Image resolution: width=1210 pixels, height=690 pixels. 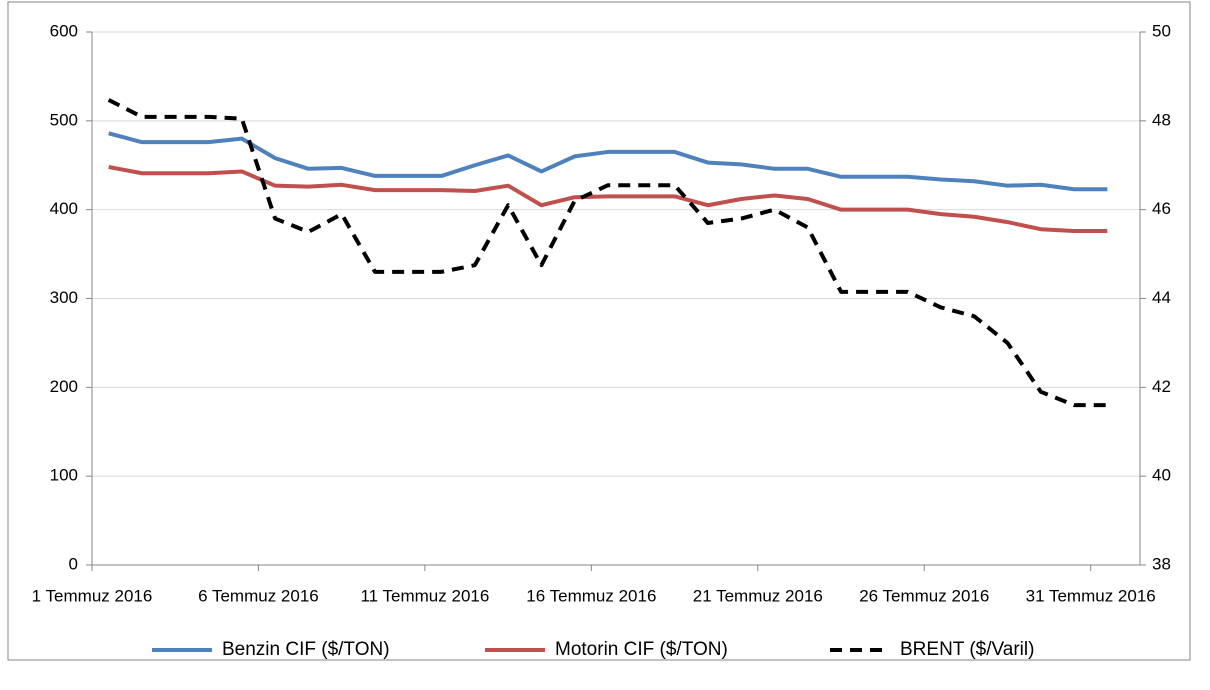 I want to click on legend-label: BRENT ($/Varil), so click(x=967, y=649).